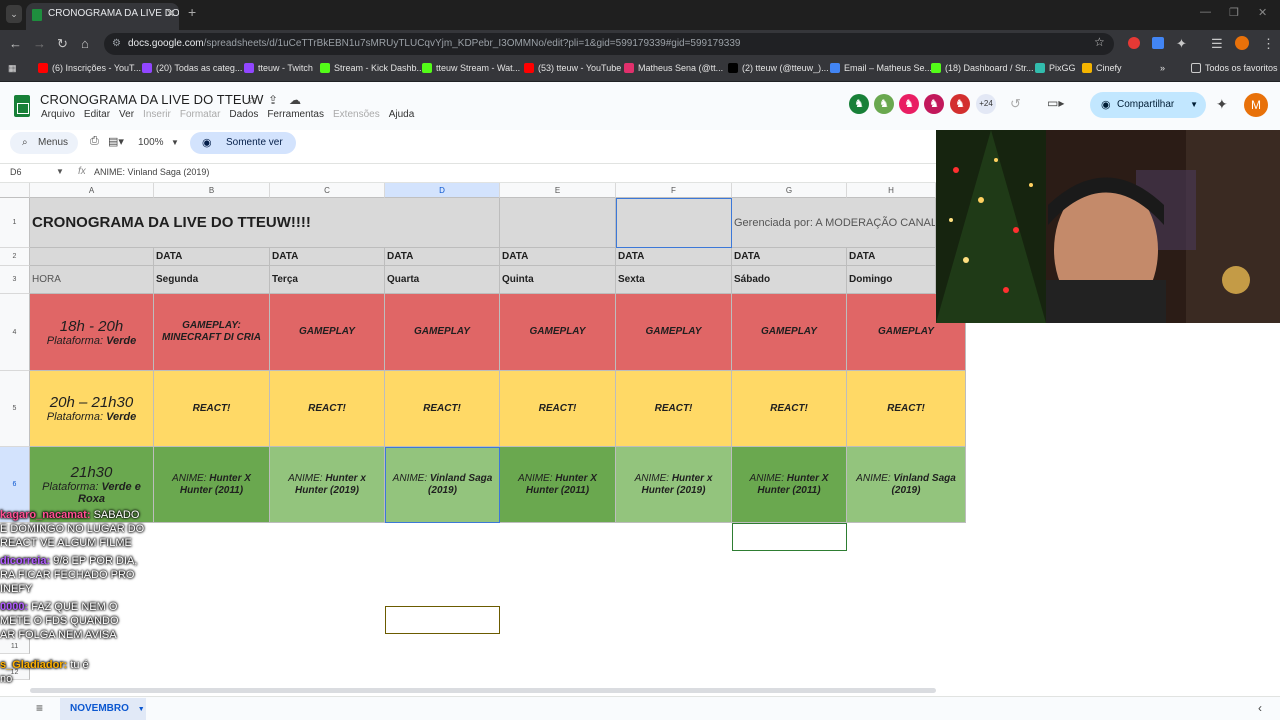  I want to click on schedule-item: ANIME: Hunter x Hunter (2019), so click(327, 485).